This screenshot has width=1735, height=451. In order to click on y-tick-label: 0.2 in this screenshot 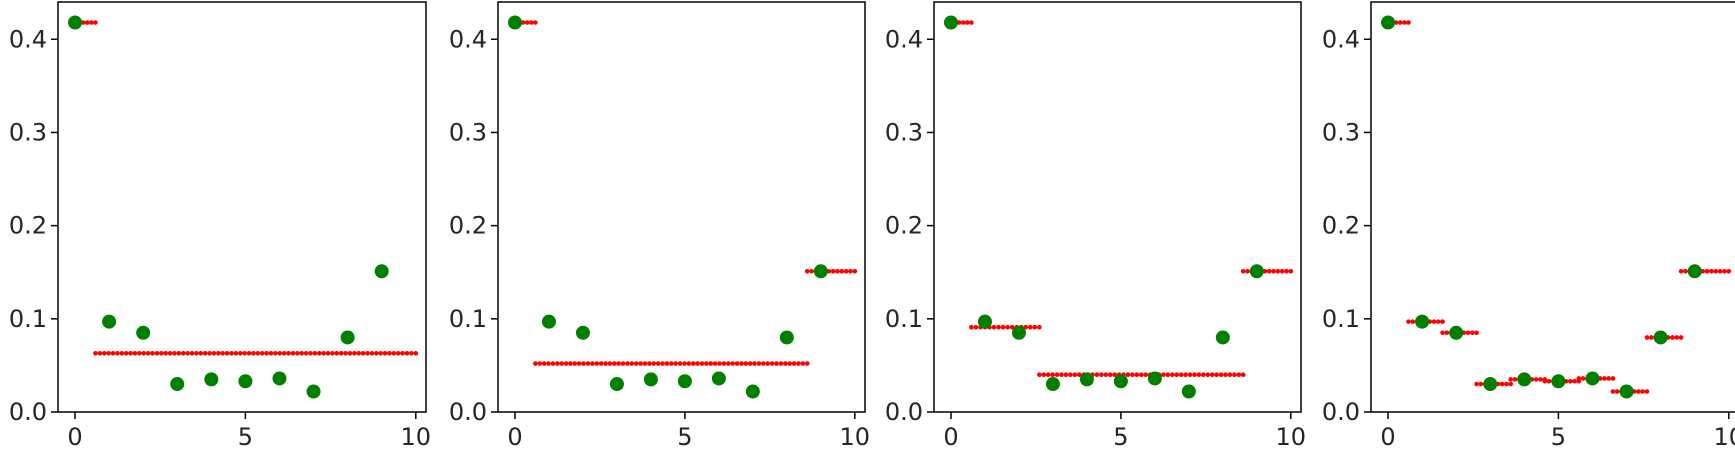, I will do `click(904, 226)`.